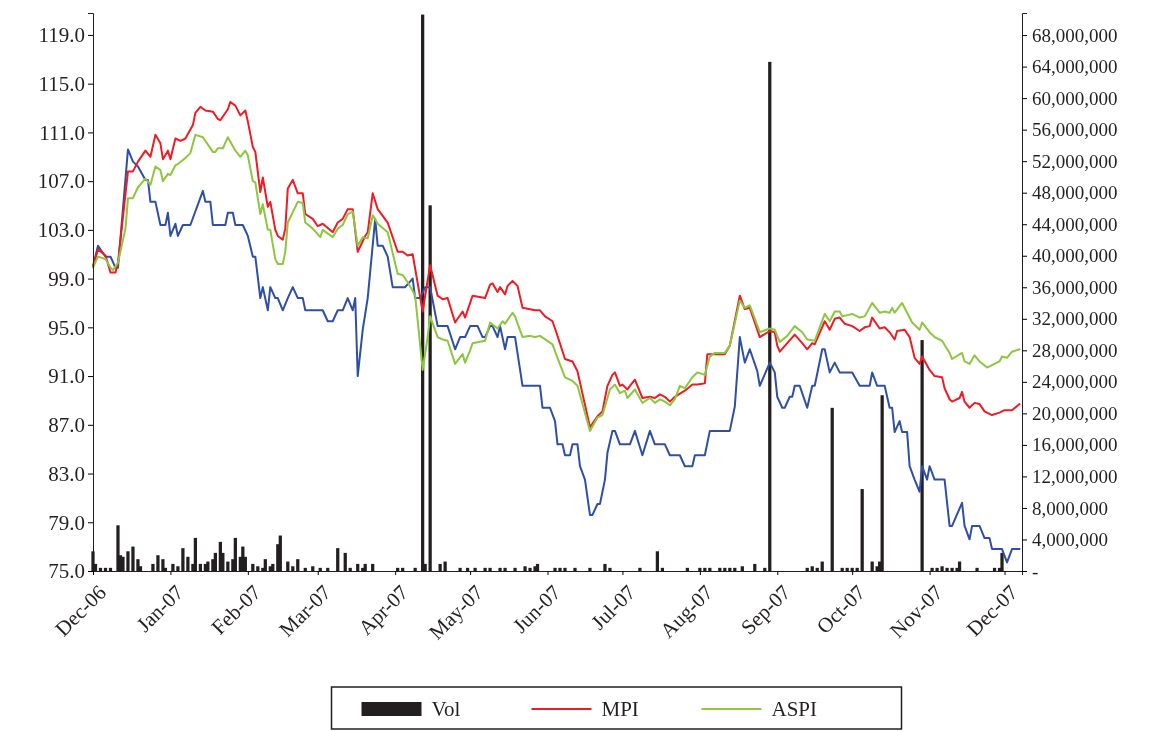 The width and height of the screenshot is (1153, 731). What do you see at coordinates (1075, 413) in the screenshot?
I see `y2-tick-label: 20,000,000` at bounding box center [1075, 413].